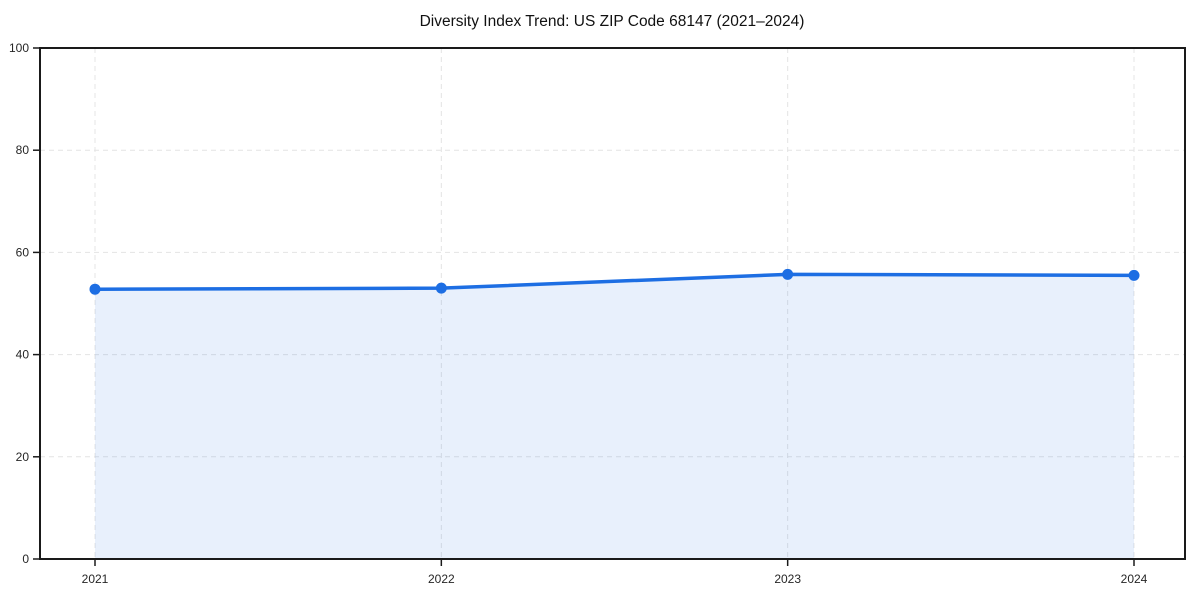 Image resolution: width=1200 pixels, height=600 pixels. What do you see at coordinates (441, 579) in the screenshot?
I see `x-tick-label: 2022` at bounding box center [441, 579].